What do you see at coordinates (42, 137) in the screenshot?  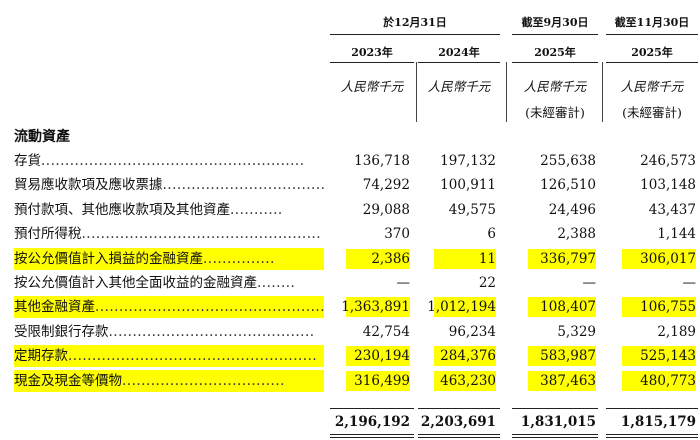 I see `section-title: 流動資產` at bounding box center [42, 137].